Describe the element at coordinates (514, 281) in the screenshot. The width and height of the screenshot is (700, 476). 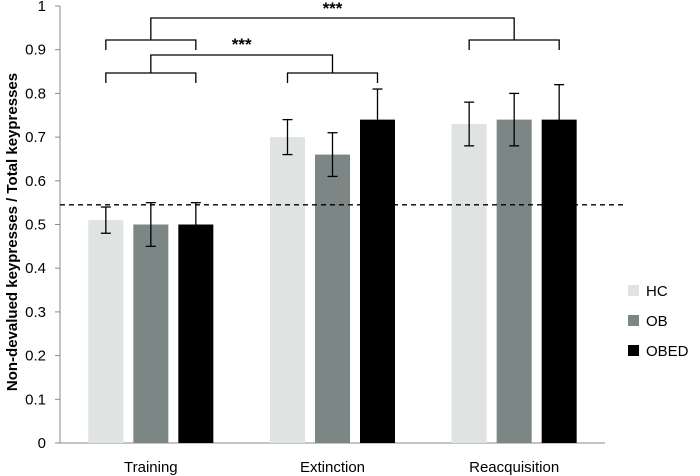
I see `bar-ob-reacquisition` at that location.